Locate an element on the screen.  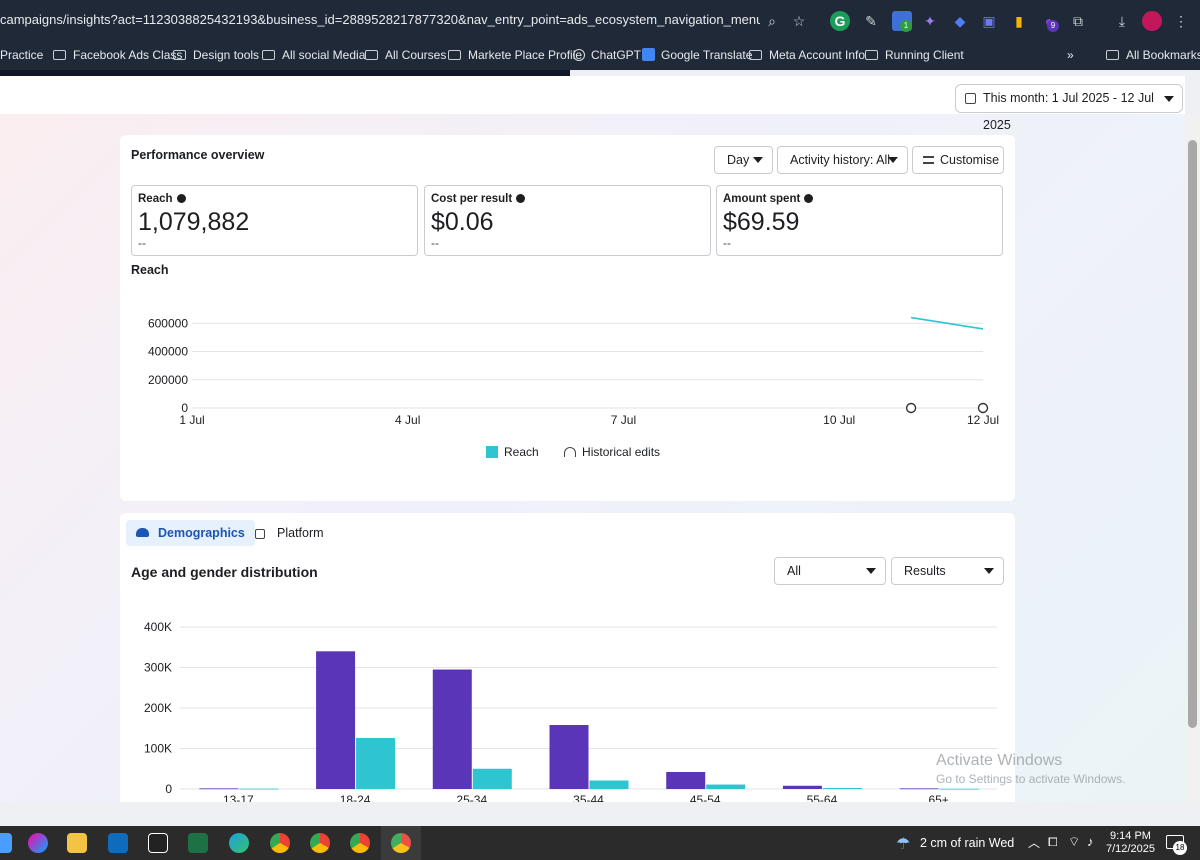
bookmark-item: ChatGPT is located at coordinates (607, 55).